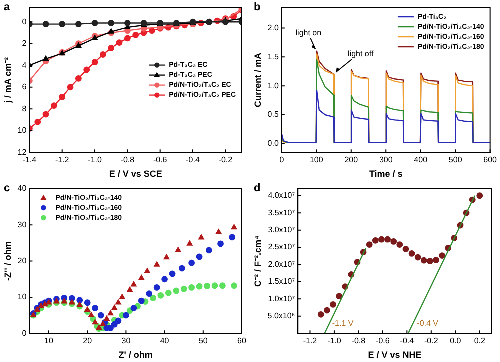 The image size is (500, 362). I want to click on y-tick-label: 1.0x10⁷, so click(282, 299).